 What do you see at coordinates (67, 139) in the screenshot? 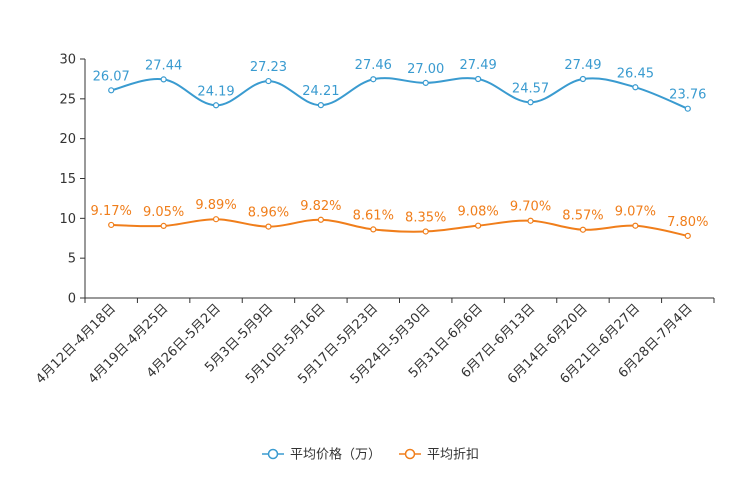
I see `y-tick-label: 20` at bounding box center [67, 139].